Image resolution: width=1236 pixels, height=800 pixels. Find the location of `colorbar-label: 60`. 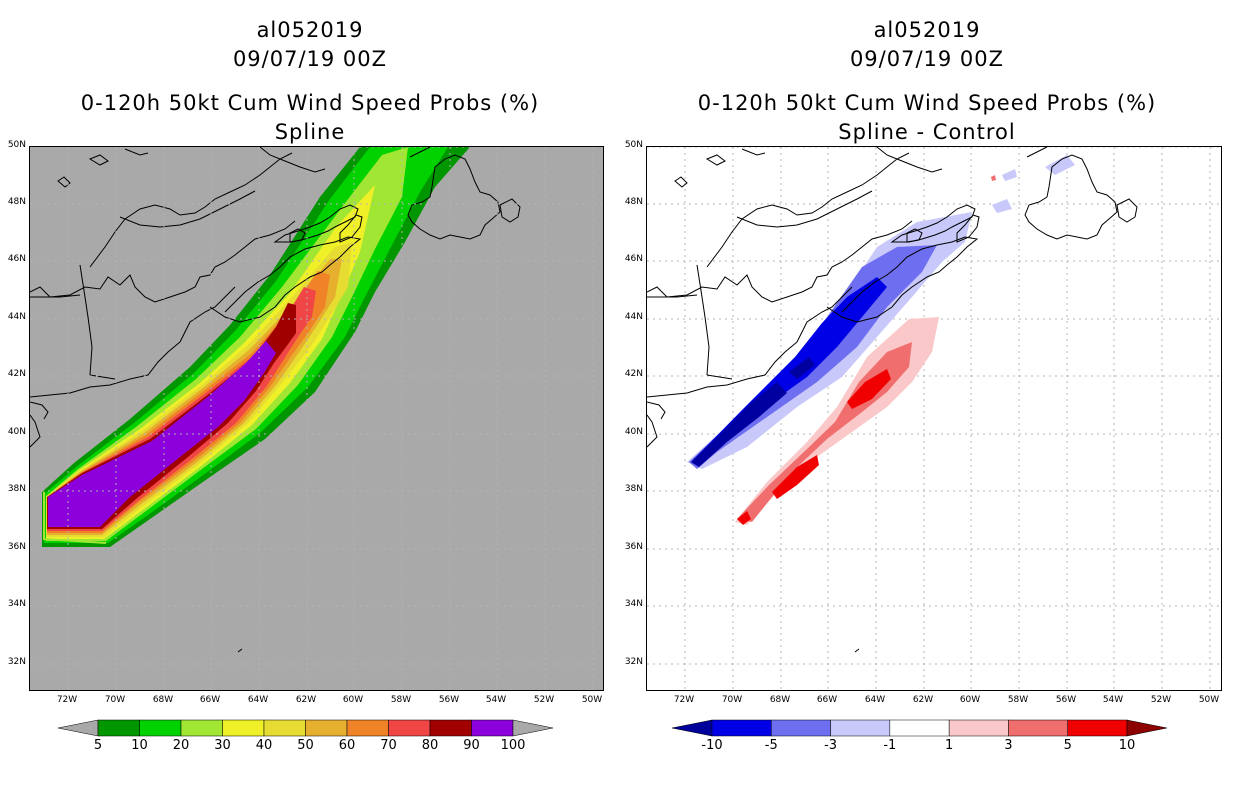

colorbar-label: 60 is located at coordinates (347, 745).